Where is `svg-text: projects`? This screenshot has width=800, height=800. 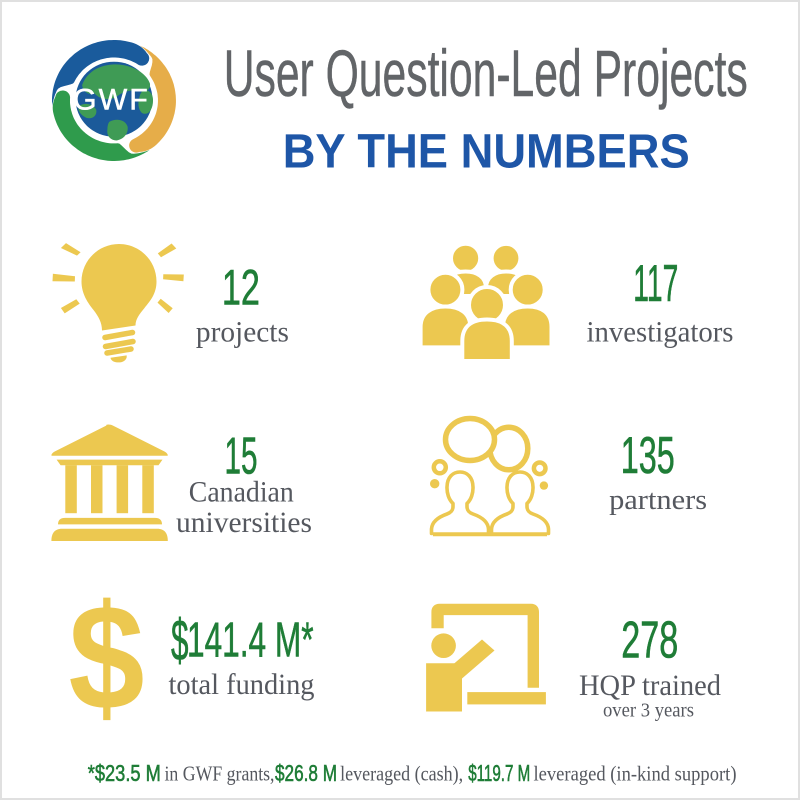 svg-text: projects is located at coordinates (242, 332).